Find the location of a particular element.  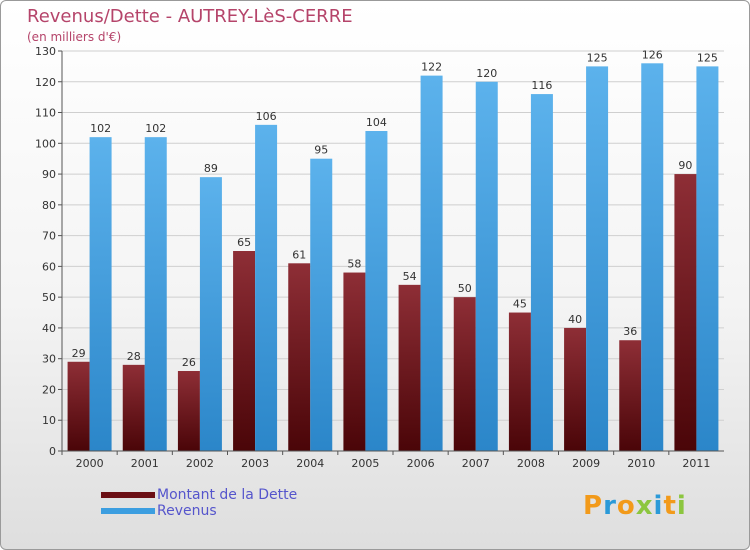

data-label-revenus: 122 is located at coordinates (431, 67).